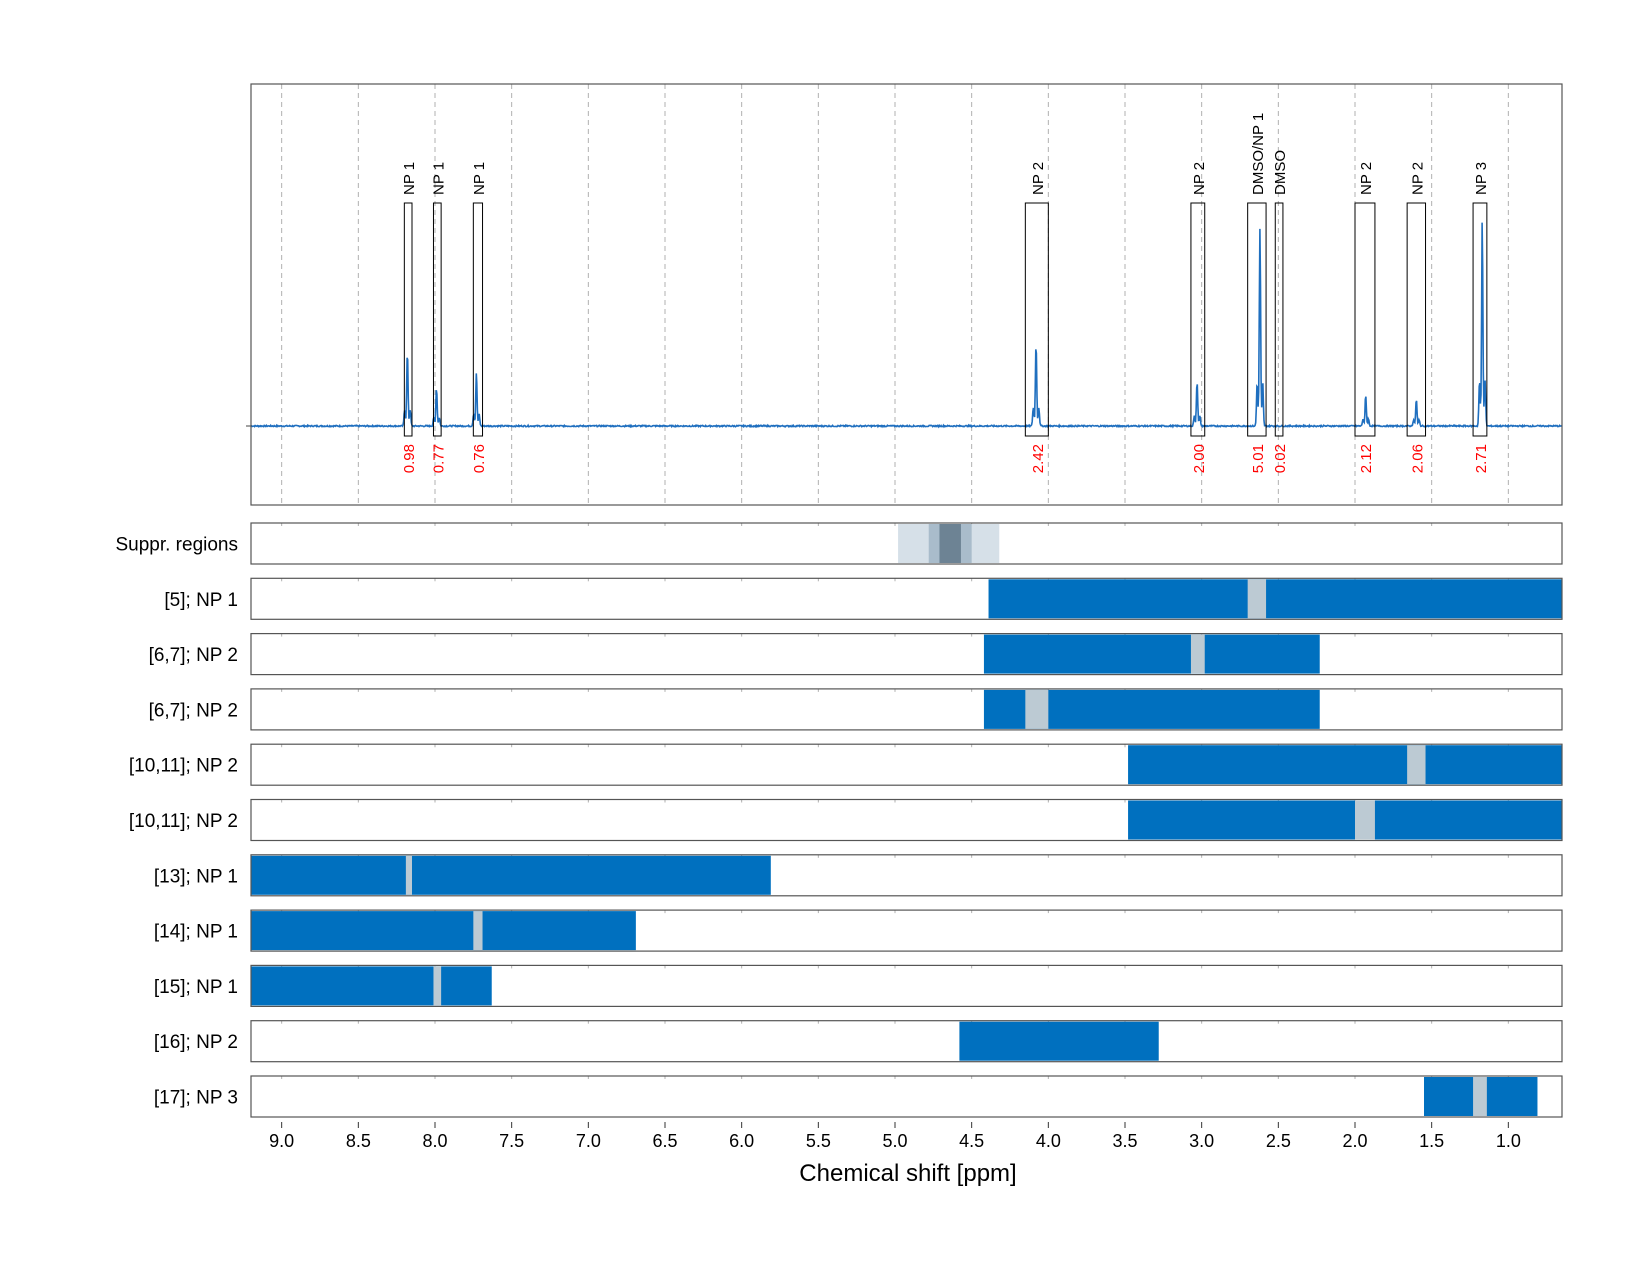 This screenshot has height=1275, width=1651. Describe the element at coordinates (1365, 317) in the screenshot. I see `integration-region: NP 2 2.12` at that location.